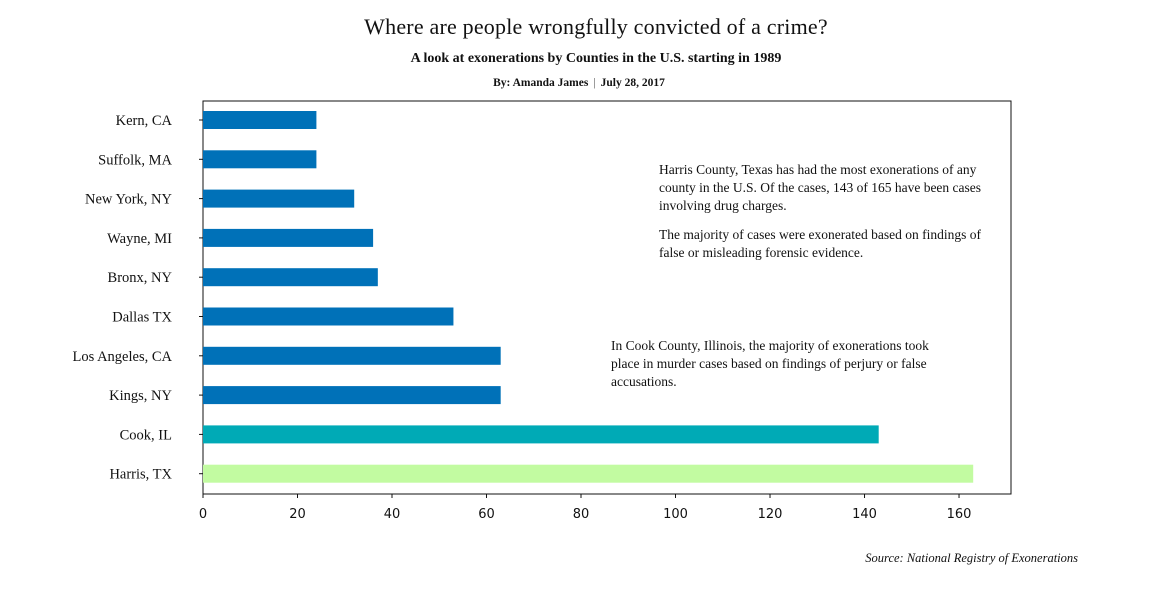 This screenshot has width=1158, height=599. What do you see at coordinates (279, 198) in the screenshot?
I see `bar-new-york-ny` at bounding box center [279, 198].